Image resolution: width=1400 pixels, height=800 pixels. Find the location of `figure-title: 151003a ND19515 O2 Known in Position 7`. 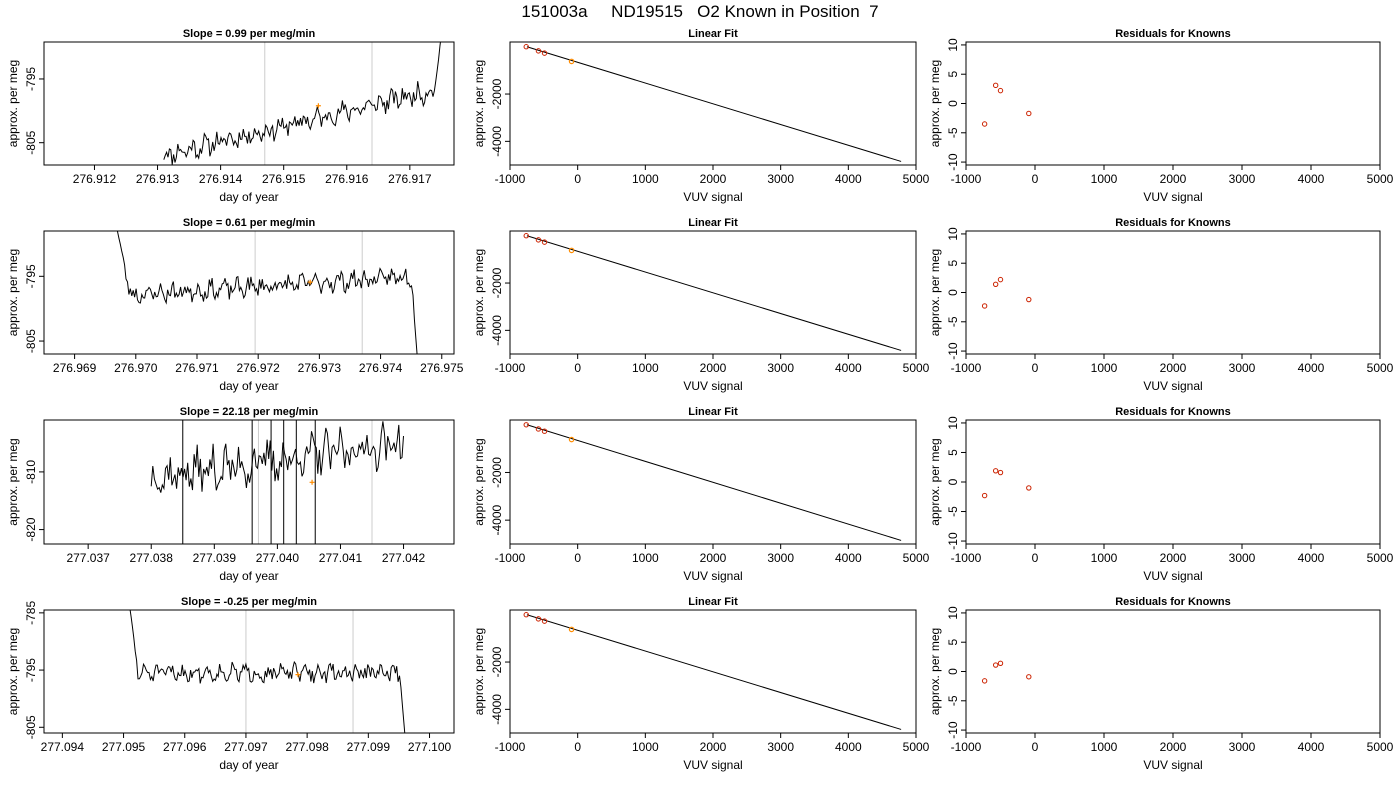

figure-title: 151003a ND19515 O2 Known in Position 7 is located at coordinates (700, 11).